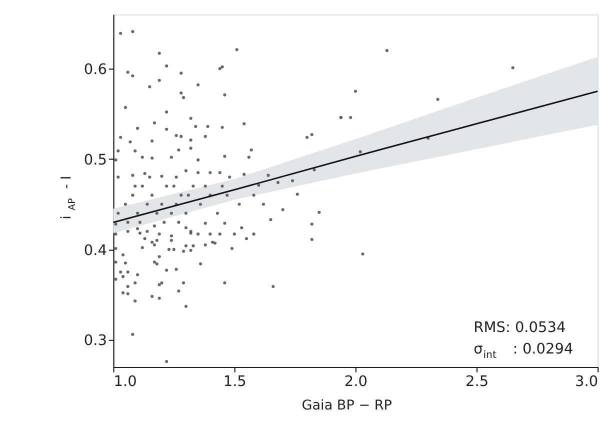  I want to click on x-tick-label: 2.0, so click(356, 382).